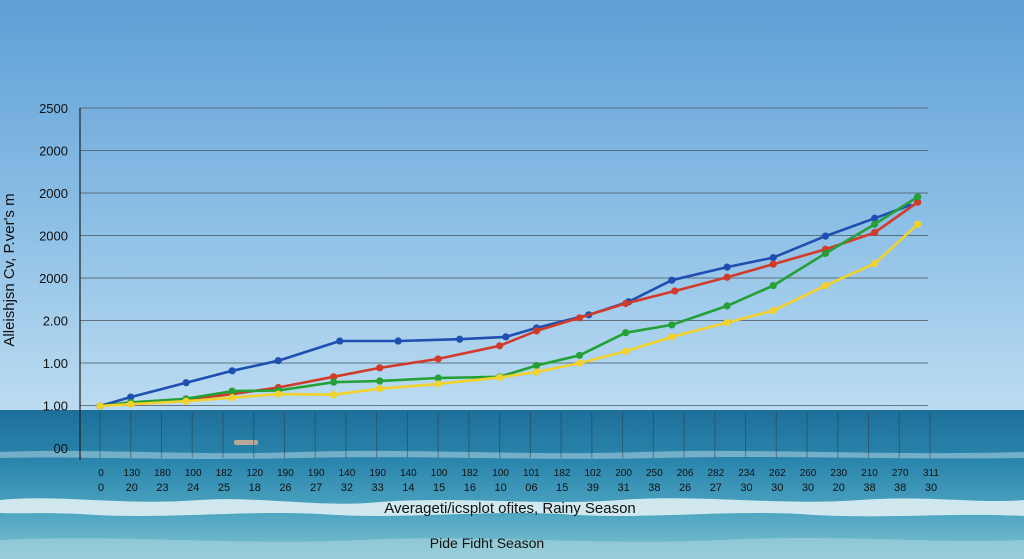 The image size is (1024, 559). I want to click on y-tick-label: 00, so click(61, 448).